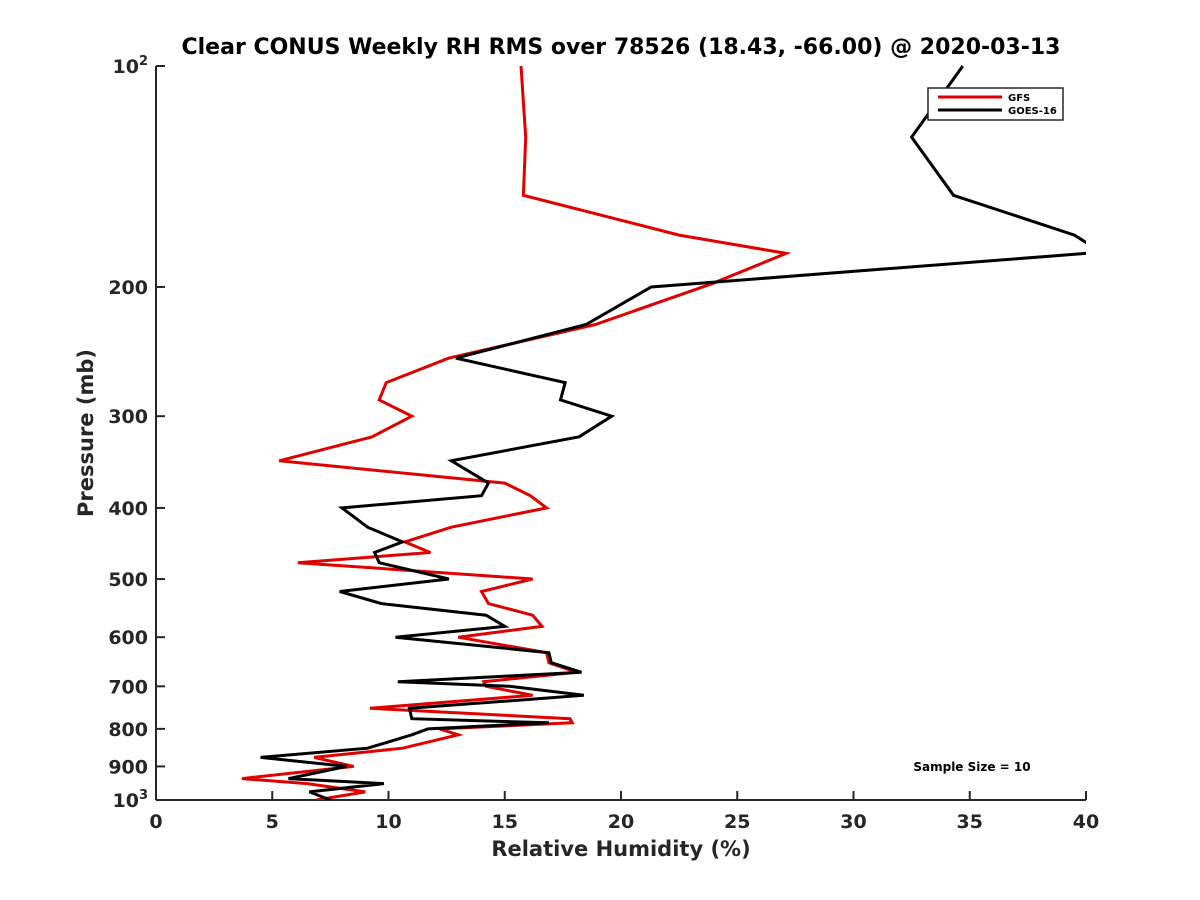 The height and width of the screenshot is (900, 1200). Describe the element at coordinates (128, 288) in the screenshot. I see `y-tick-label: 200` at that location.